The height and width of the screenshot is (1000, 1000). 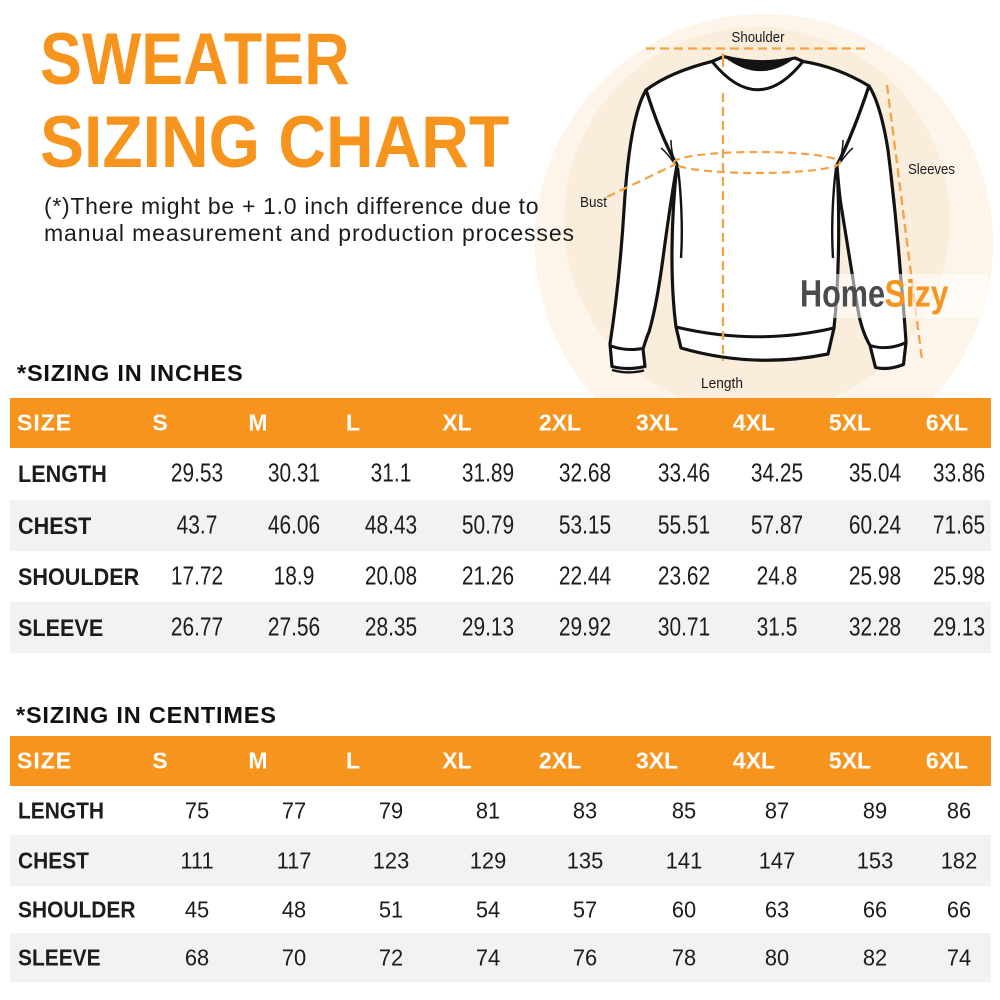 What do you see at coordinates (842, 295) in the screenshot?
I see `svg-text: Home` at bounding box center [842, 295].